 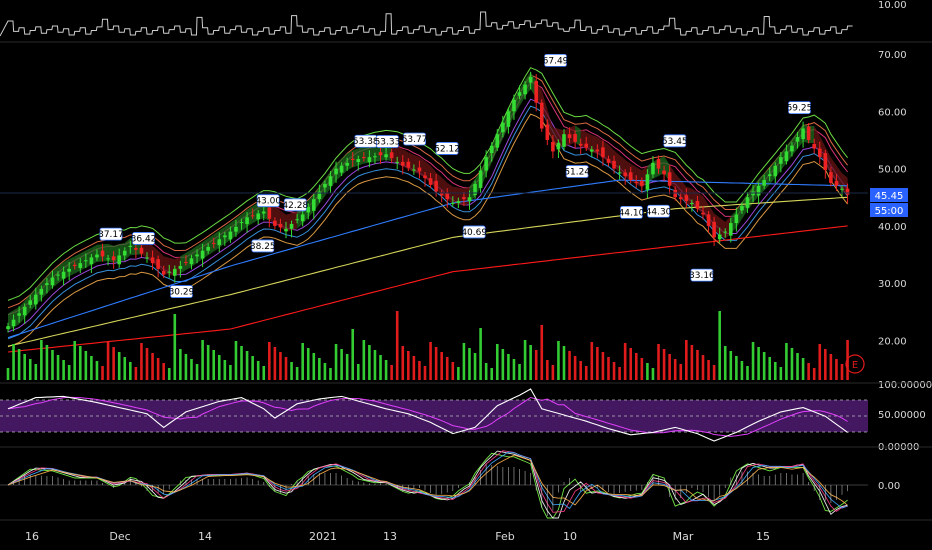 I want to click on price-tag-label: 55:00, so click(x=889, y=211).